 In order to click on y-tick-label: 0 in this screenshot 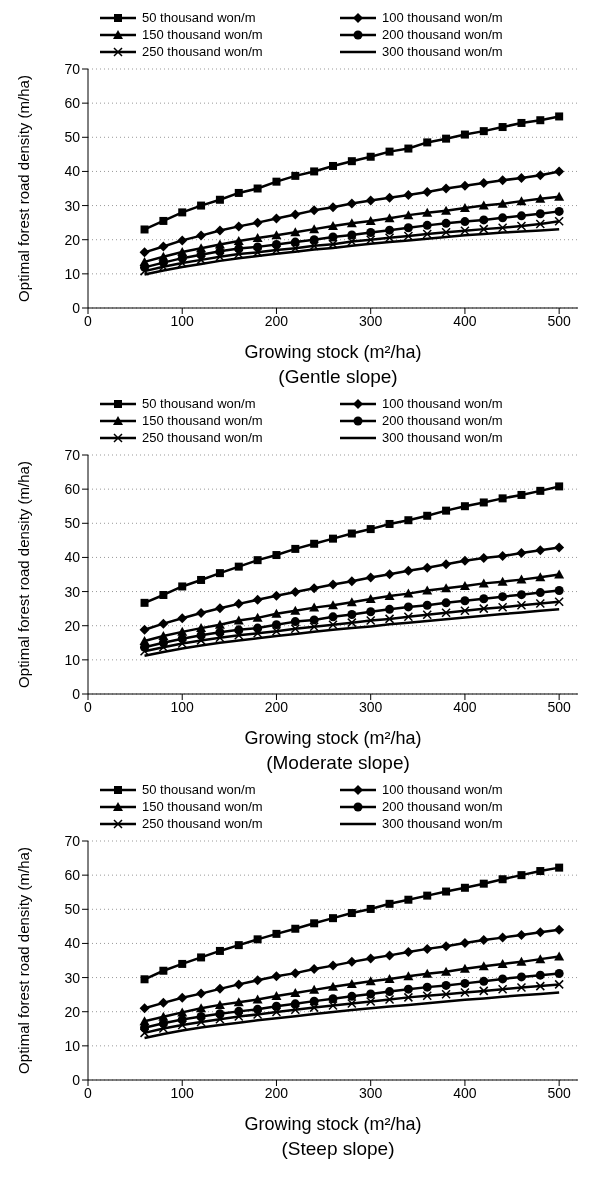, I will do `click(76, 693)`.